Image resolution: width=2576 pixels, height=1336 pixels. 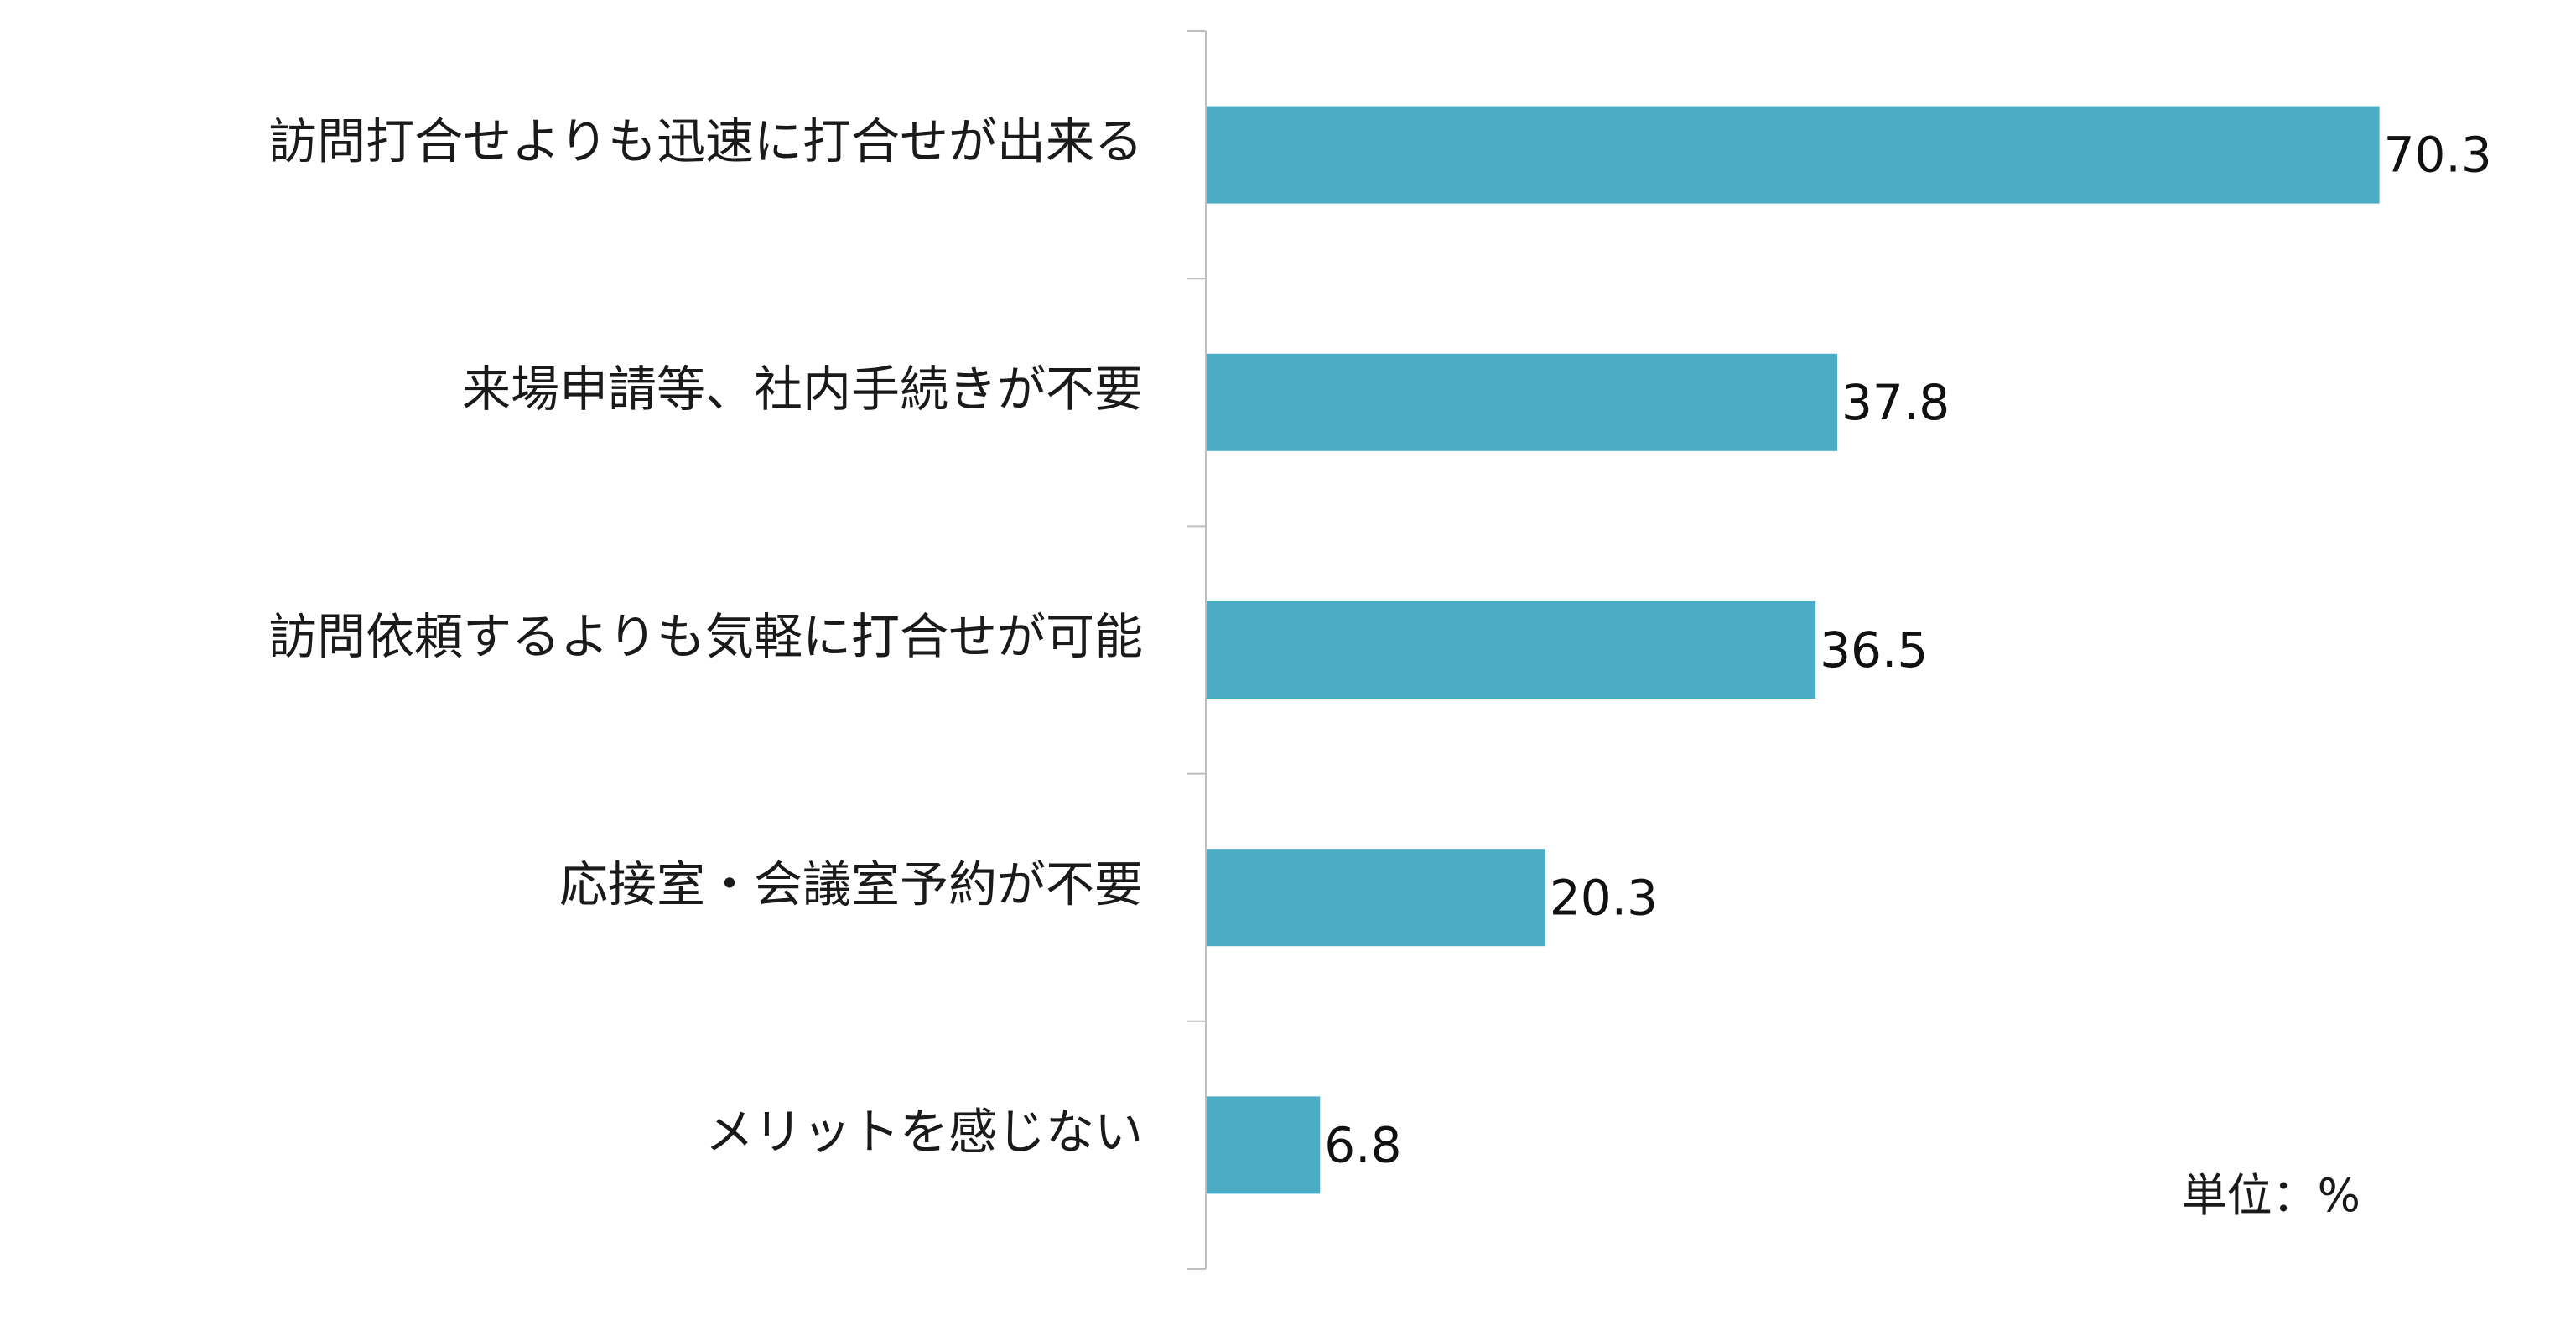 What do you see at coordinates (1362, 1145) in the screenshot?
I see `value-label: 6.8` at bounding box center [1362, 1145].